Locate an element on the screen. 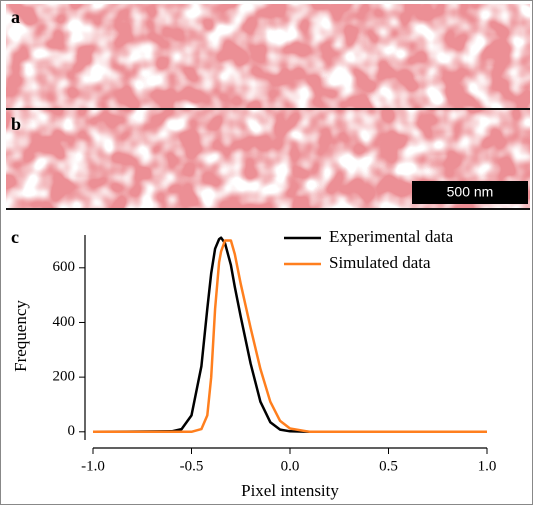 This screenshot has width=533, height=505. x-tick-label: 0.0 is located at coordinates (290, 466).